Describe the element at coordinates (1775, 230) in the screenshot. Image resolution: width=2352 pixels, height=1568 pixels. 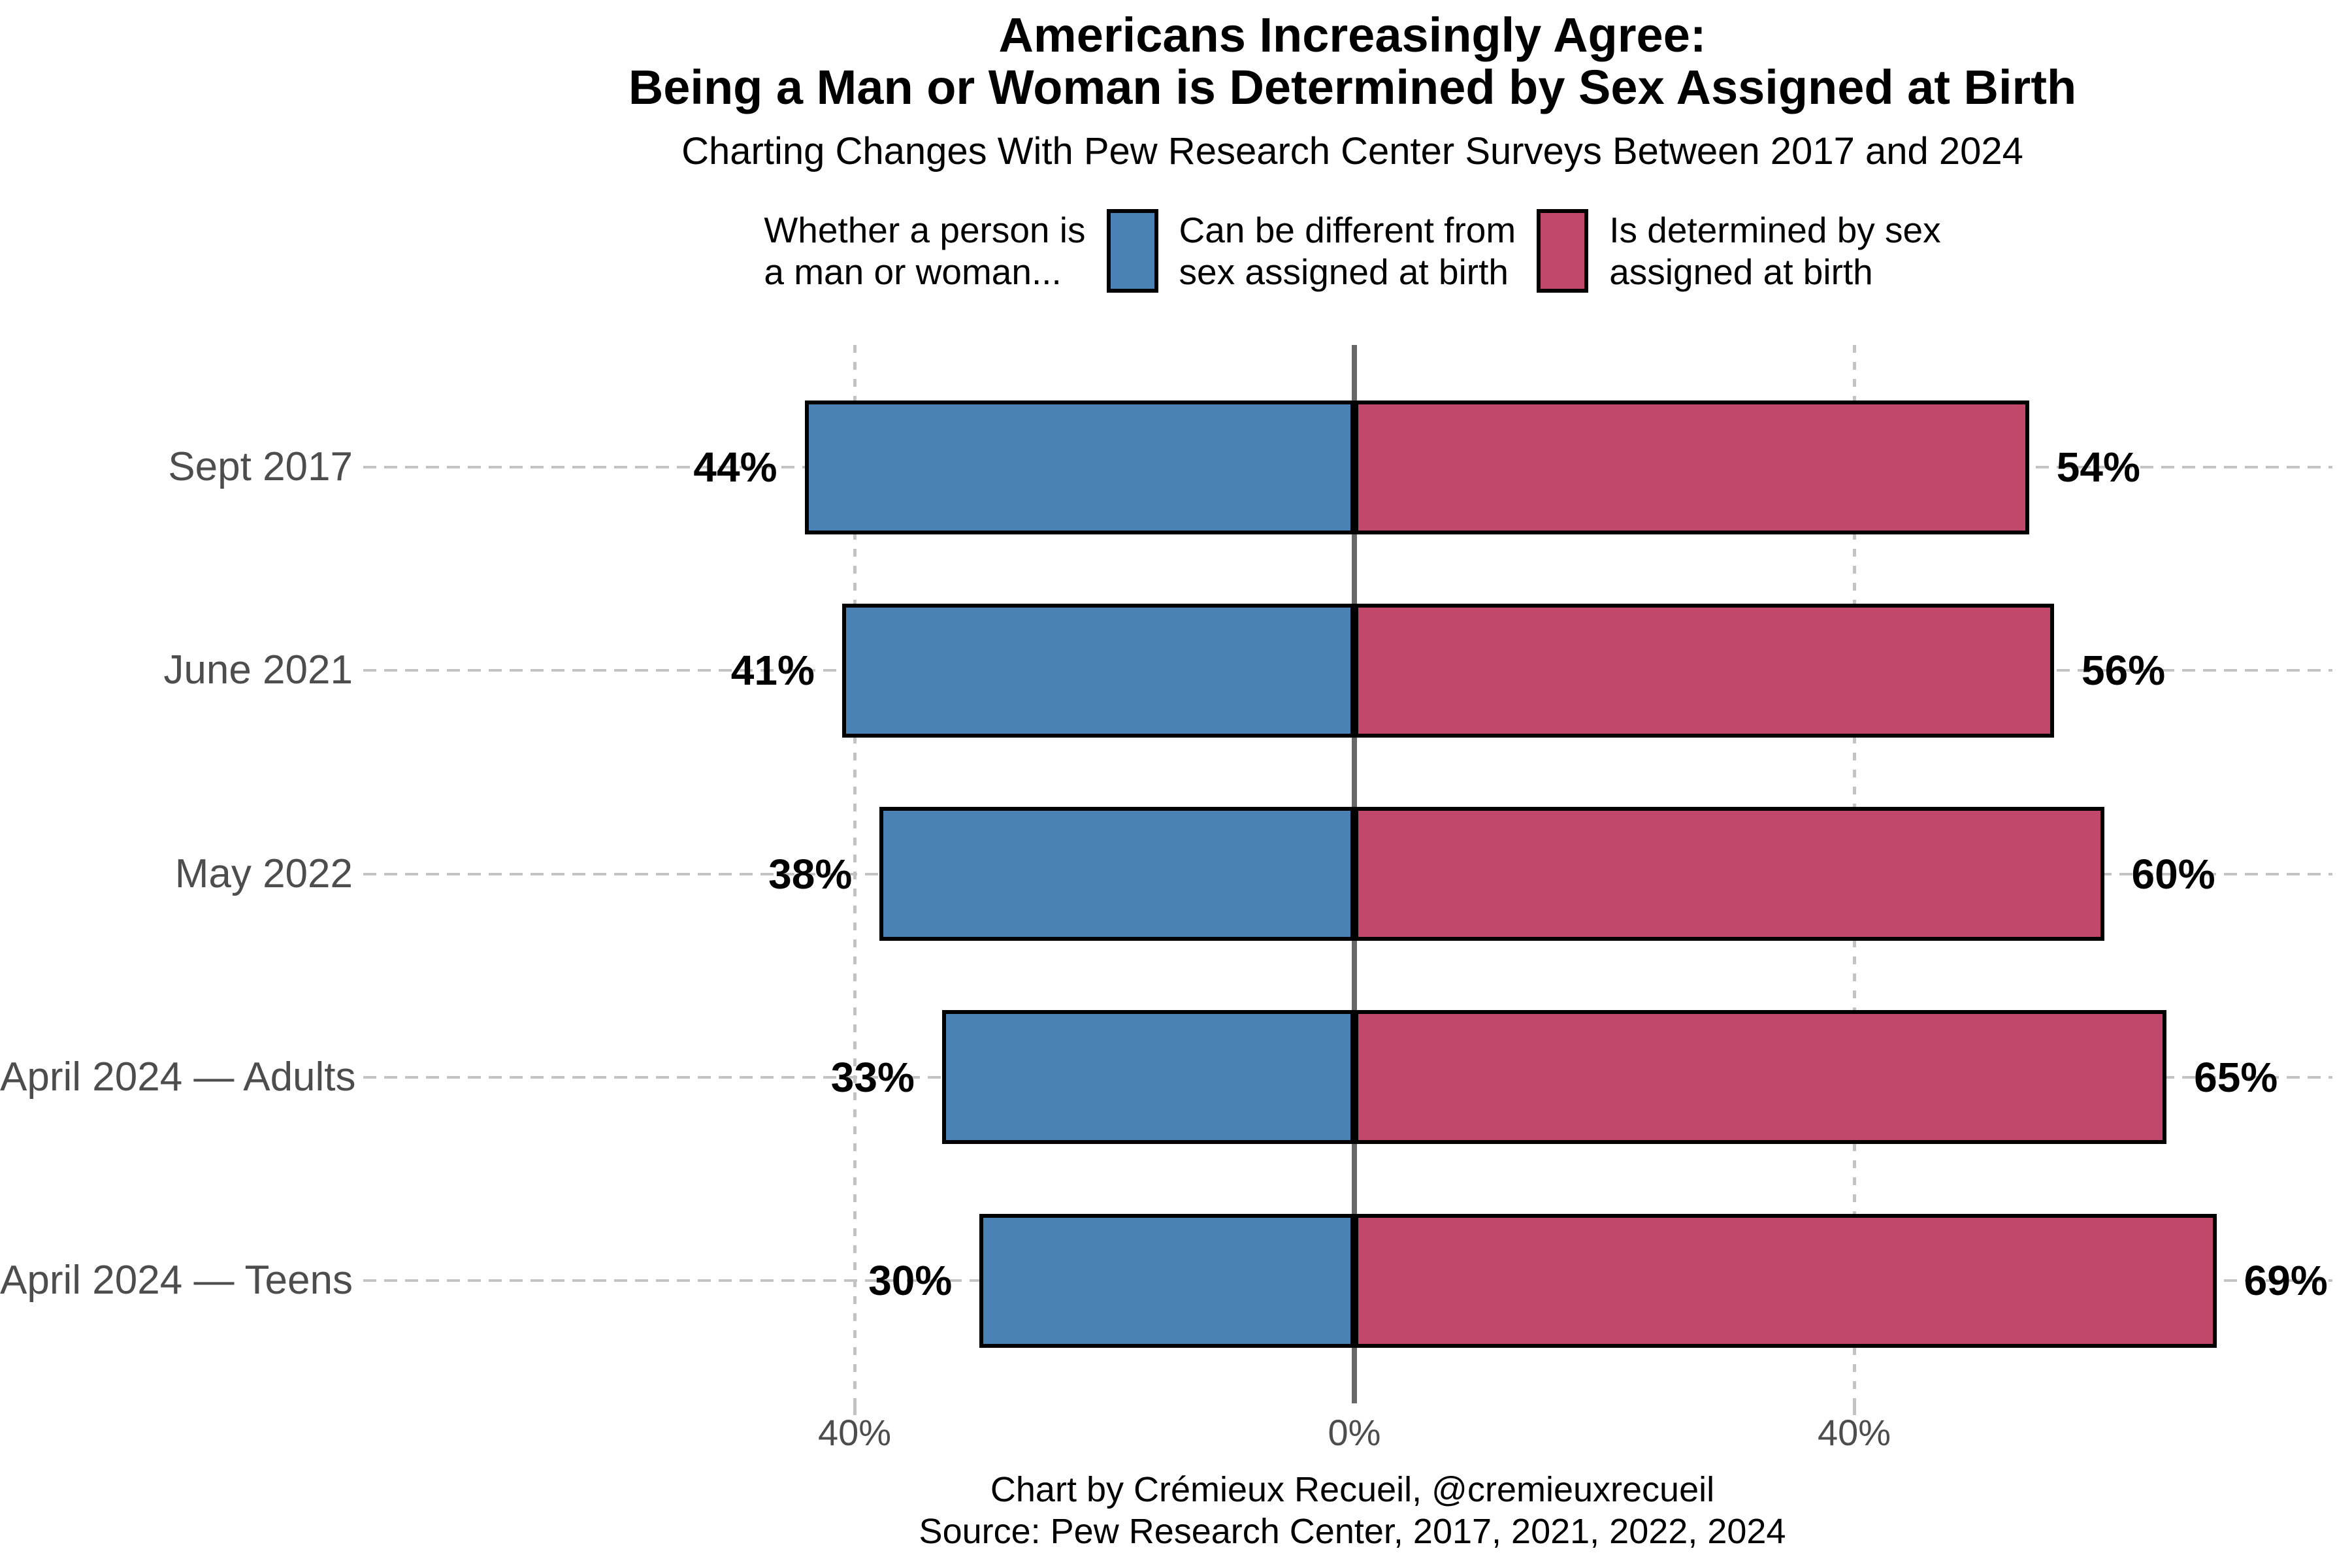
I see `legend-label-determined-line1: Is determined by sex` at that location.